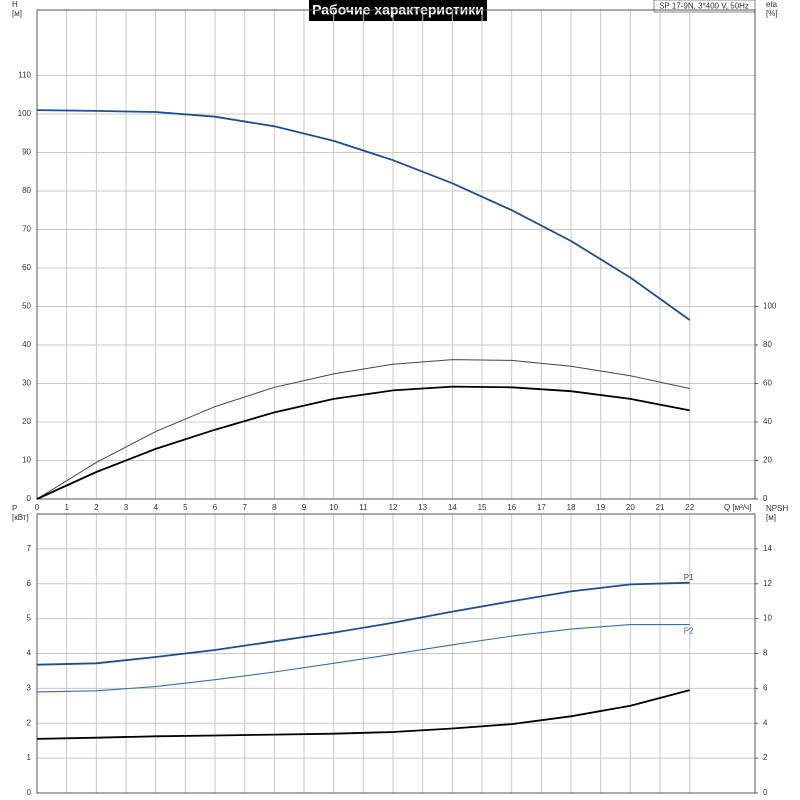 The width and height of the screenshot is (800, 800). What do you see at coordinates (363, 507) in the screenshot?
I see `x-tick-label: 11` at bounding box center [363, 507].